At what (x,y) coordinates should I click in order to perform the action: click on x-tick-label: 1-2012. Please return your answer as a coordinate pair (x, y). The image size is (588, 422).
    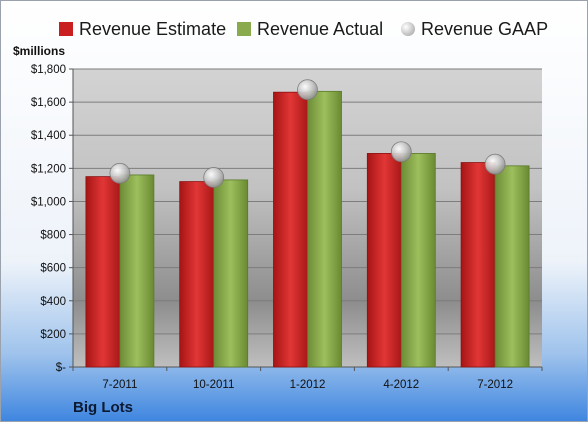
    Looking at the image, I should click on (308, 385).